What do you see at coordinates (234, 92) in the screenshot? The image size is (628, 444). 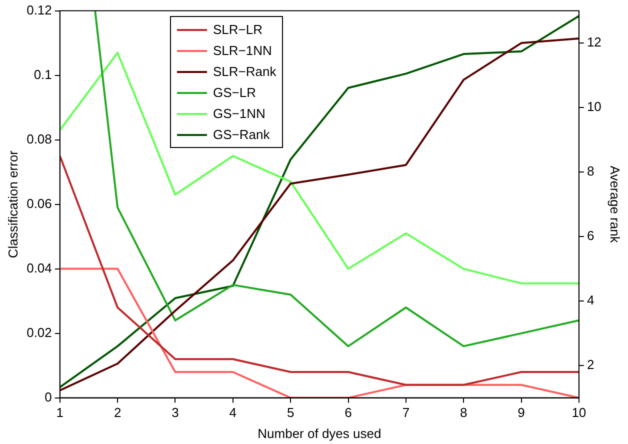 I see `legend-label: GS−LR` at bounding box center [234, 92].